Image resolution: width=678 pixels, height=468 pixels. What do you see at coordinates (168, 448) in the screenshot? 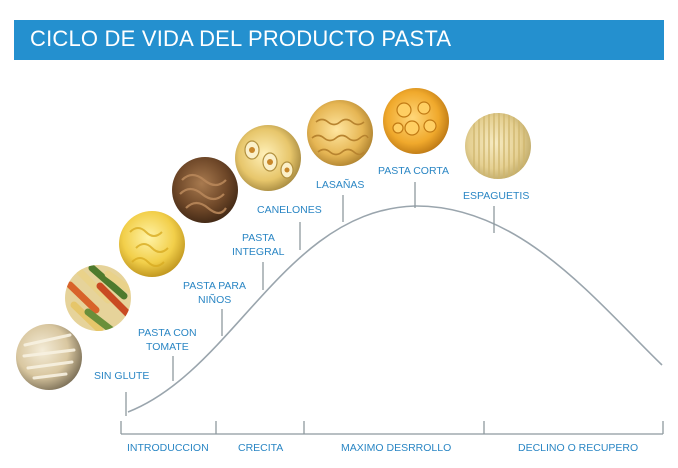
I see `phase-introduccion: INTRODUCCION` at bounding box center [168, 448].